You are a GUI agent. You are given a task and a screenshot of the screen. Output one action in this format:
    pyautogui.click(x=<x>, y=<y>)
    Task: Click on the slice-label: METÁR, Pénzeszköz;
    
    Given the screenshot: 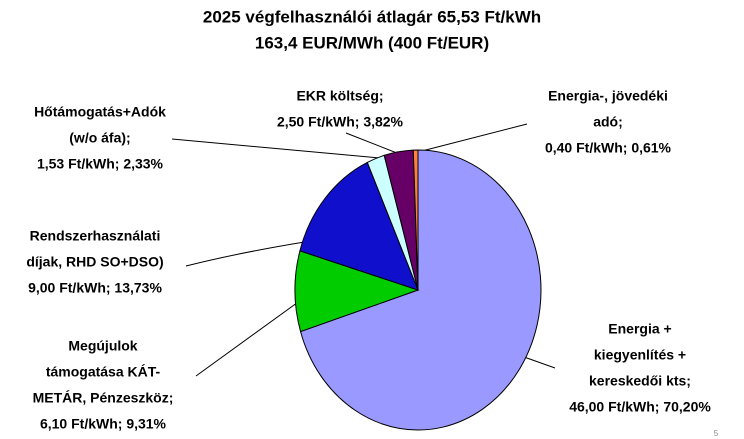 What is the action you would take?
    pyautogui.click(x=103, y=398)
    